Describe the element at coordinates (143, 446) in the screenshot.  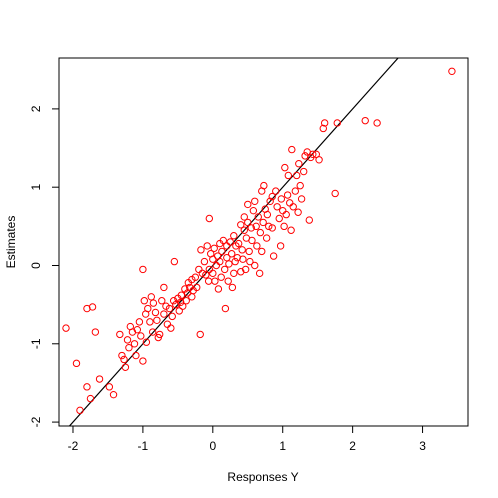
I see `x-tick-label: -1` at that location.